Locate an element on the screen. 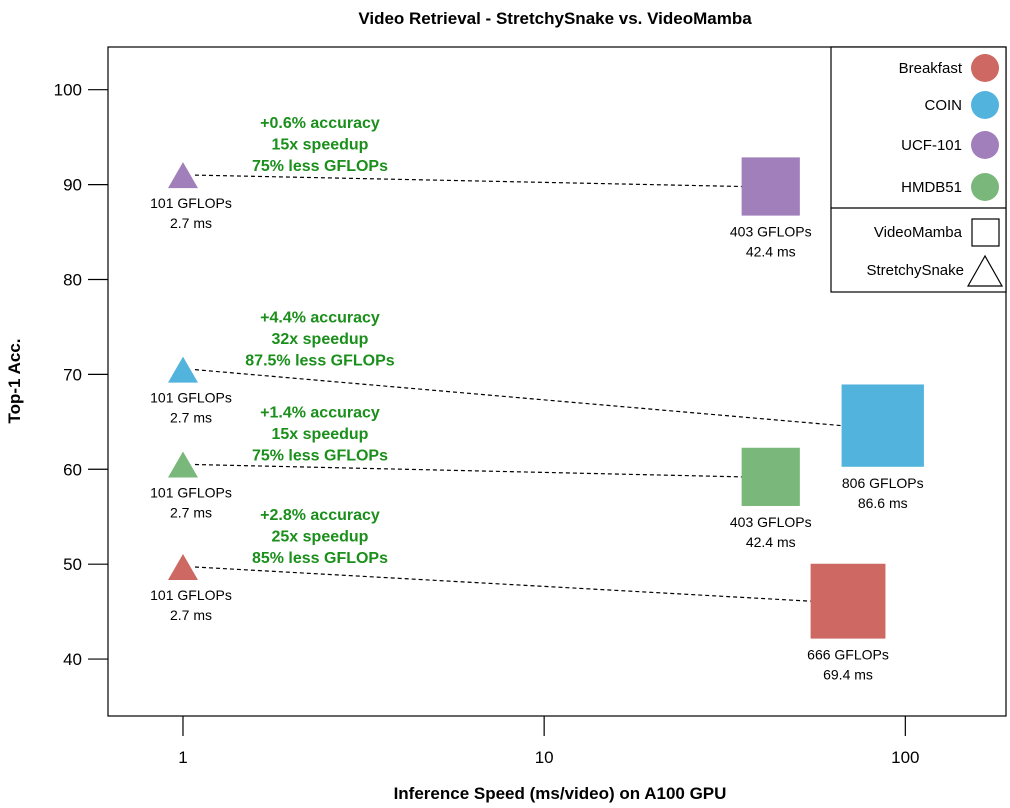 This screenshot has height=808, width=1010. y-tick-label: 50 is located at coordinates (72, 564).